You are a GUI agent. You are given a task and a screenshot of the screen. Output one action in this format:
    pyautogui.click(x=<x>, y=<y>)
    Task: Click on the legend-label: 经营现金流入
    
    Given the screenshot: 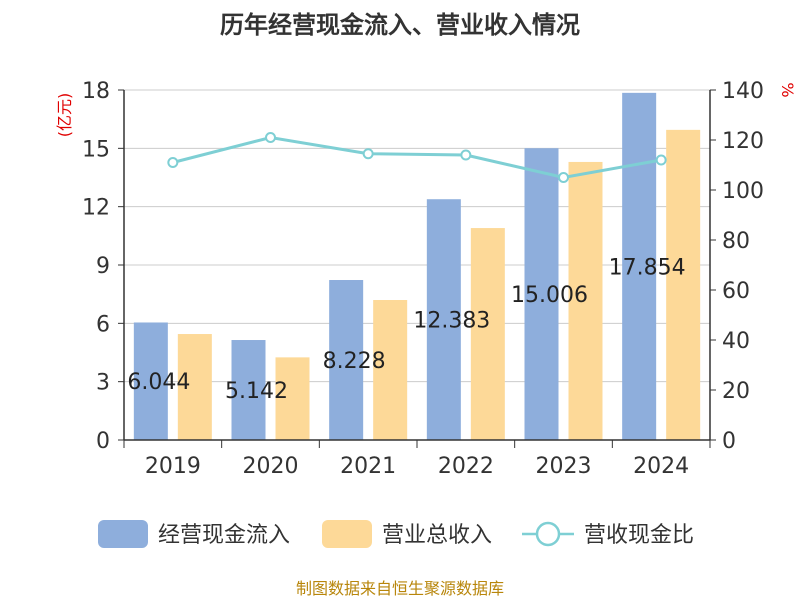 What is the action you would take?
    pyautogui.click(x=224, y=535)
    